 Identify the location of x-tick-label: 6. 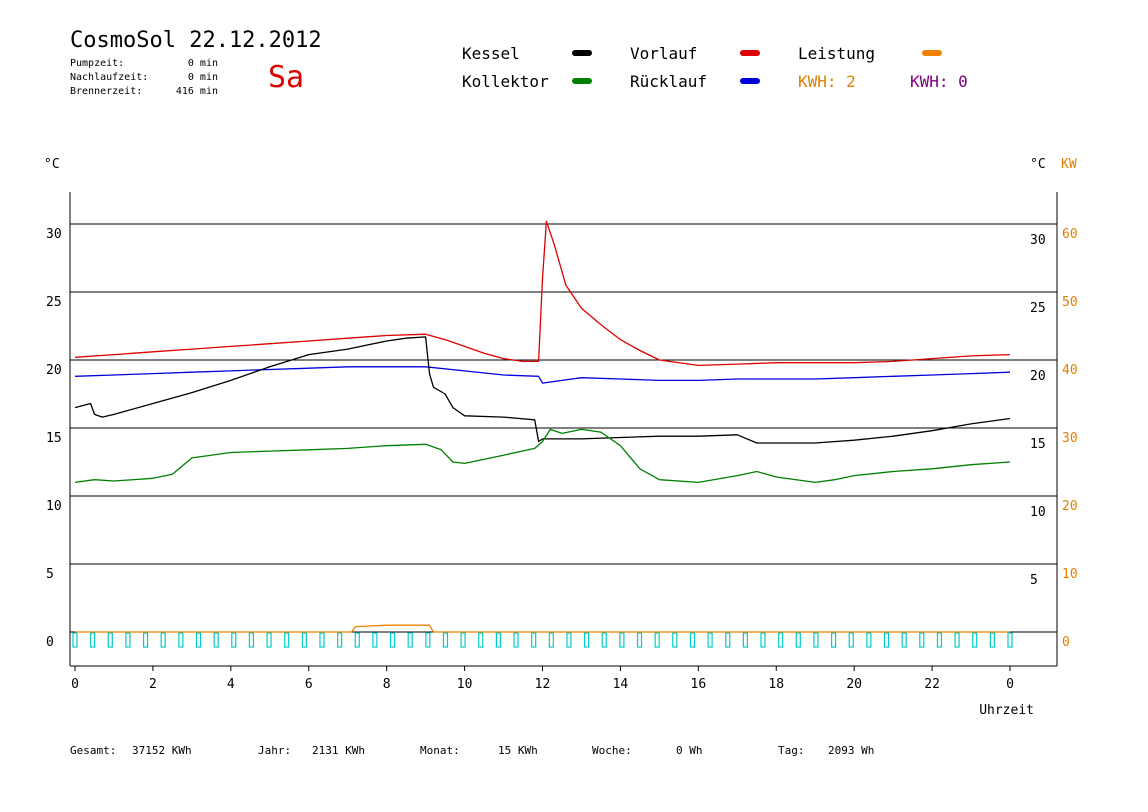
(309, 684).